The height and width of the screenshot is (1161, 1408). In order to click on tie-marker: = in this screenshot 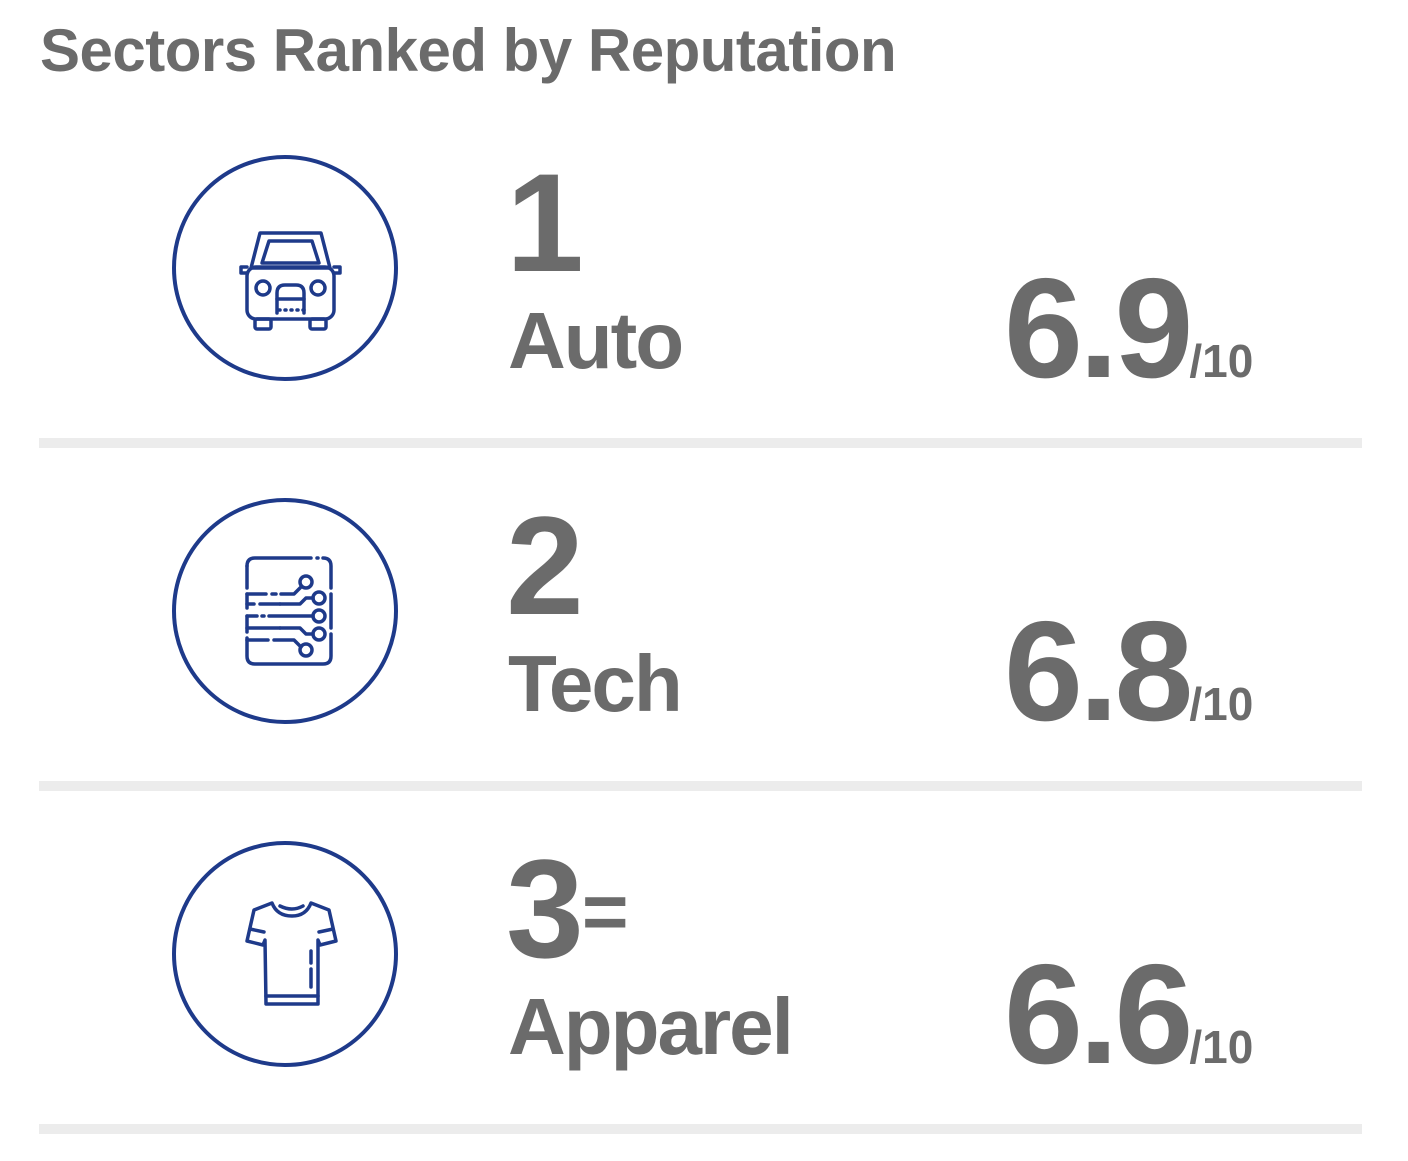, I will do `click(605, 911)`.